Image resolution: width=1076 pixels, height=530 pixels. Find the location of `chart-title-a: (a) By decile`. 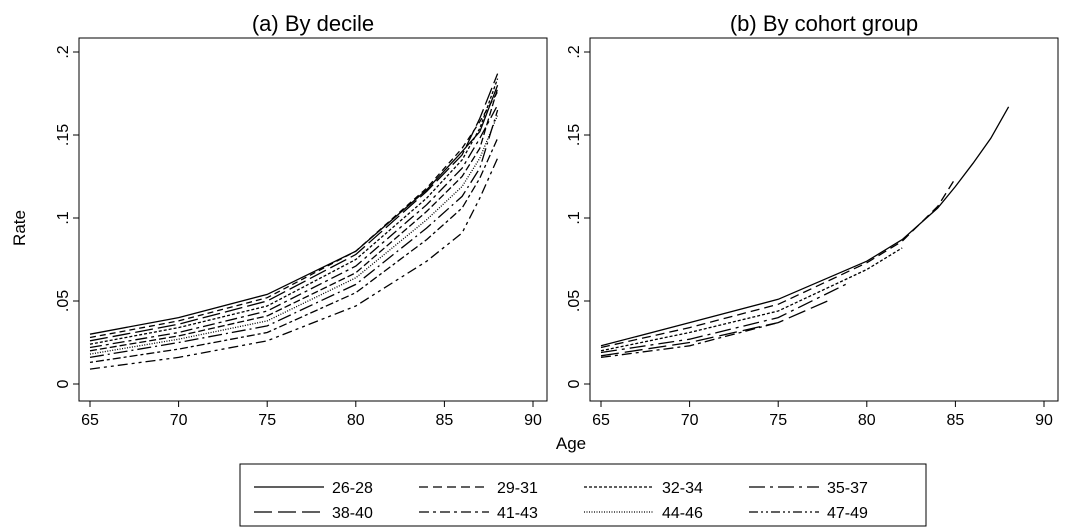

chart-title-a: (a) By decile is located at coordinates (313, 23).